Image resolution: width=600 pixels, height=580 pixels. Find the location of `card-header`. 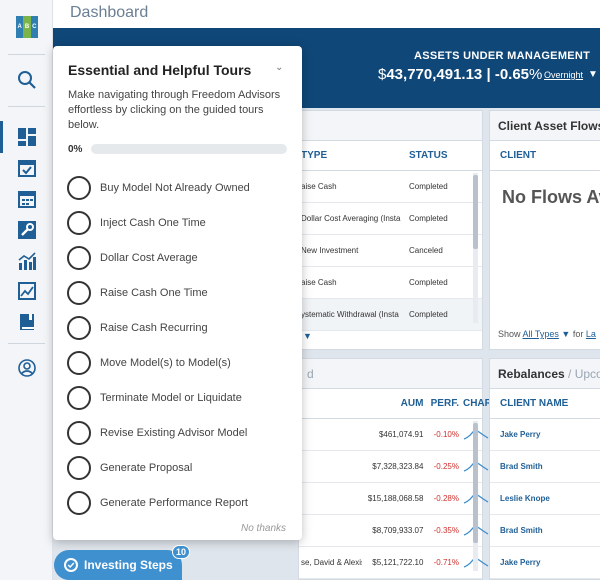

card-header is located at coordinates (390, 126).